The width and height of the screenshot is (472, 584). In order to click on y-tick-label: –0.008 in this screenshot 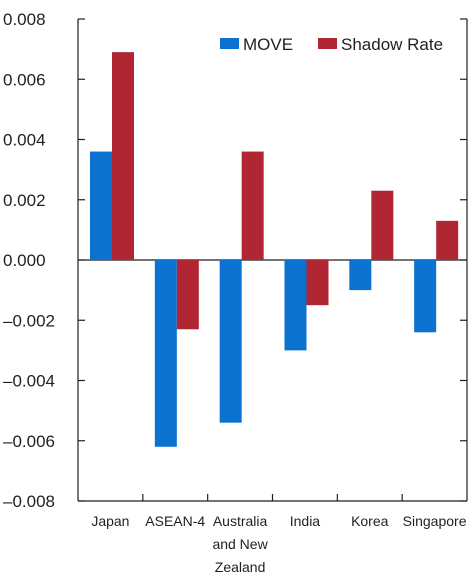, I will do `click(29, 501)`.